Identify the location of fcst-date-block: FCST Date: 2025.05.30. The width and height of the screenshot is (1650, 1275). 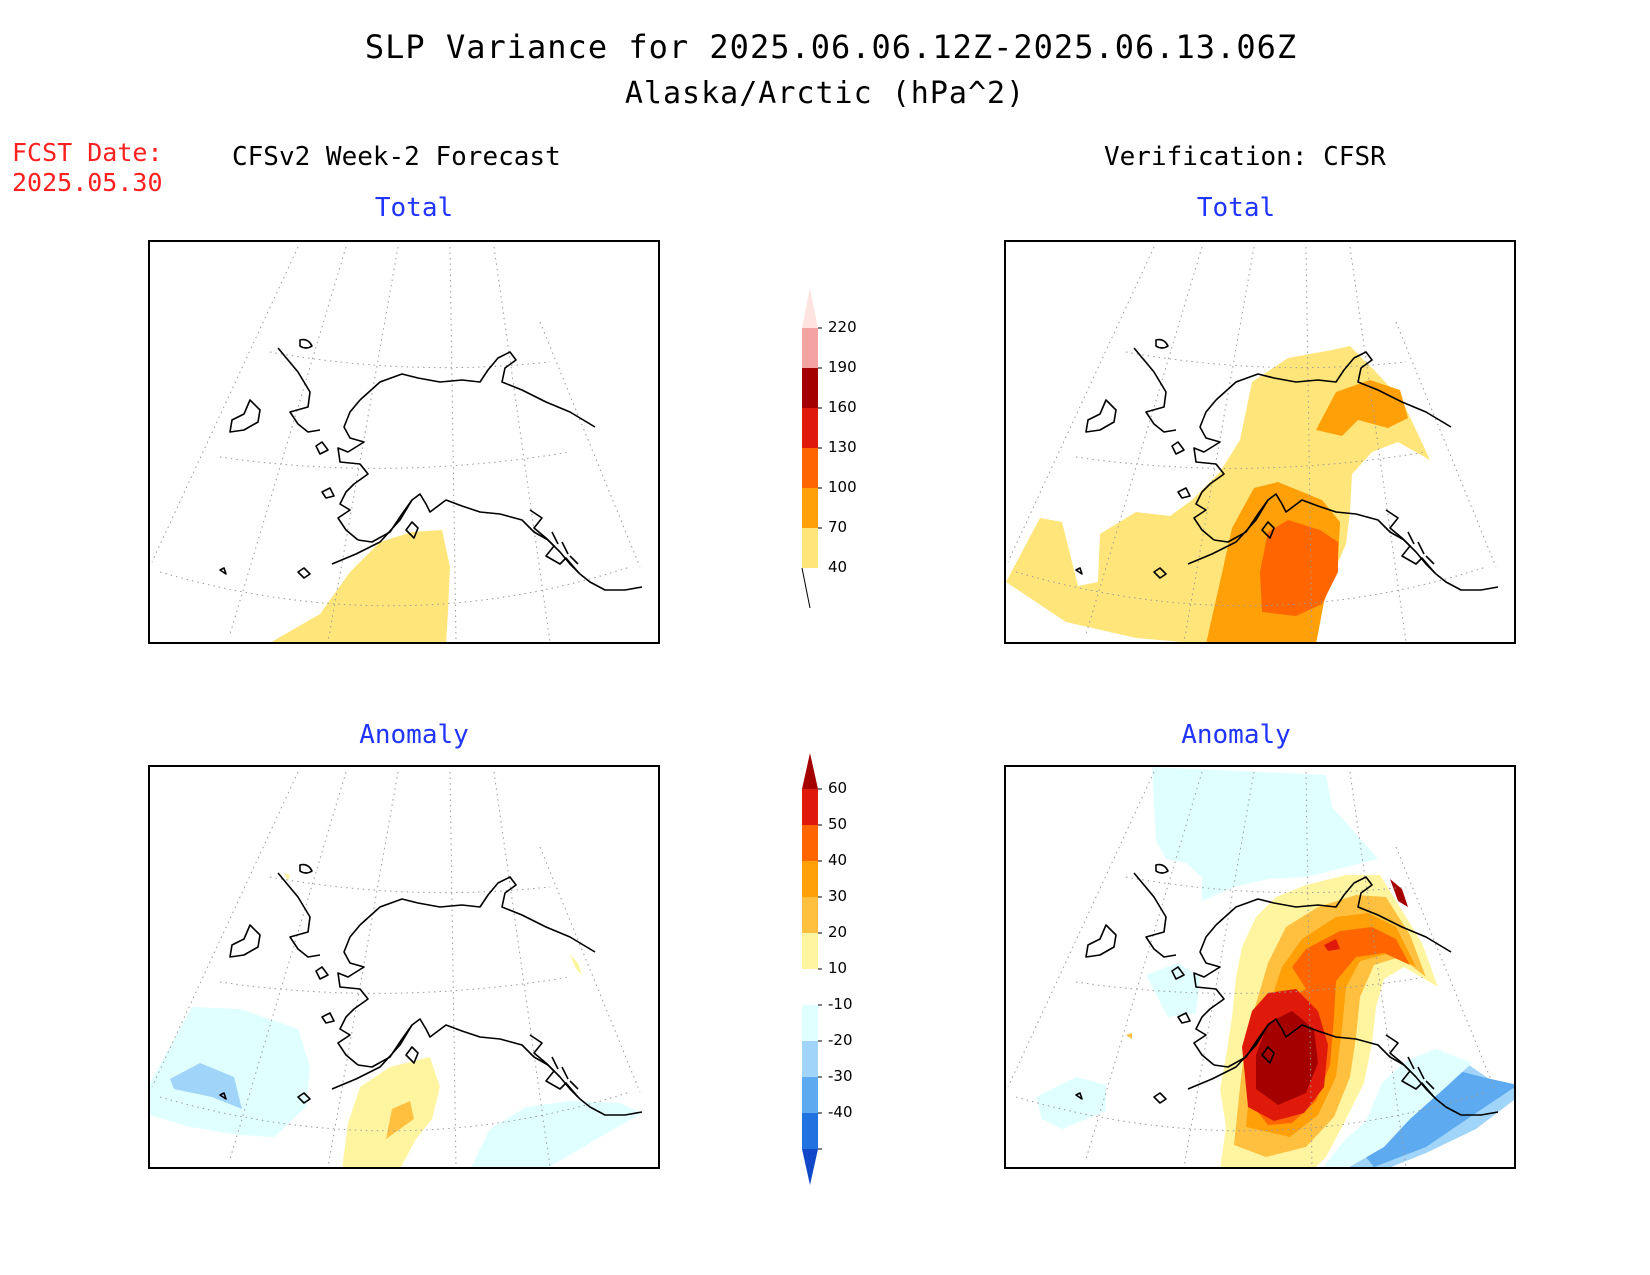
(87, 168).